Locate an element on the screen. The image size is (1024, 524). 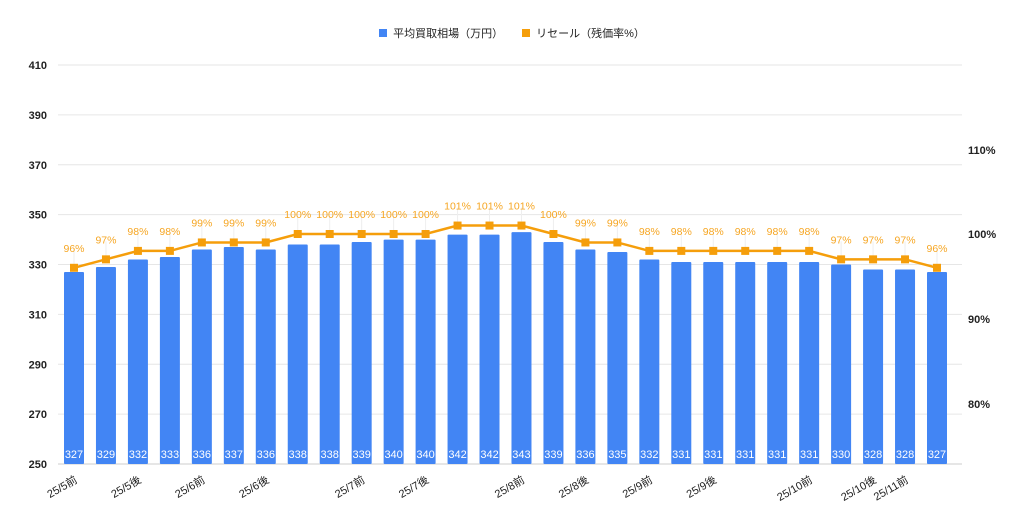
line-value-label: 101% is located at coordinates (521, 207).